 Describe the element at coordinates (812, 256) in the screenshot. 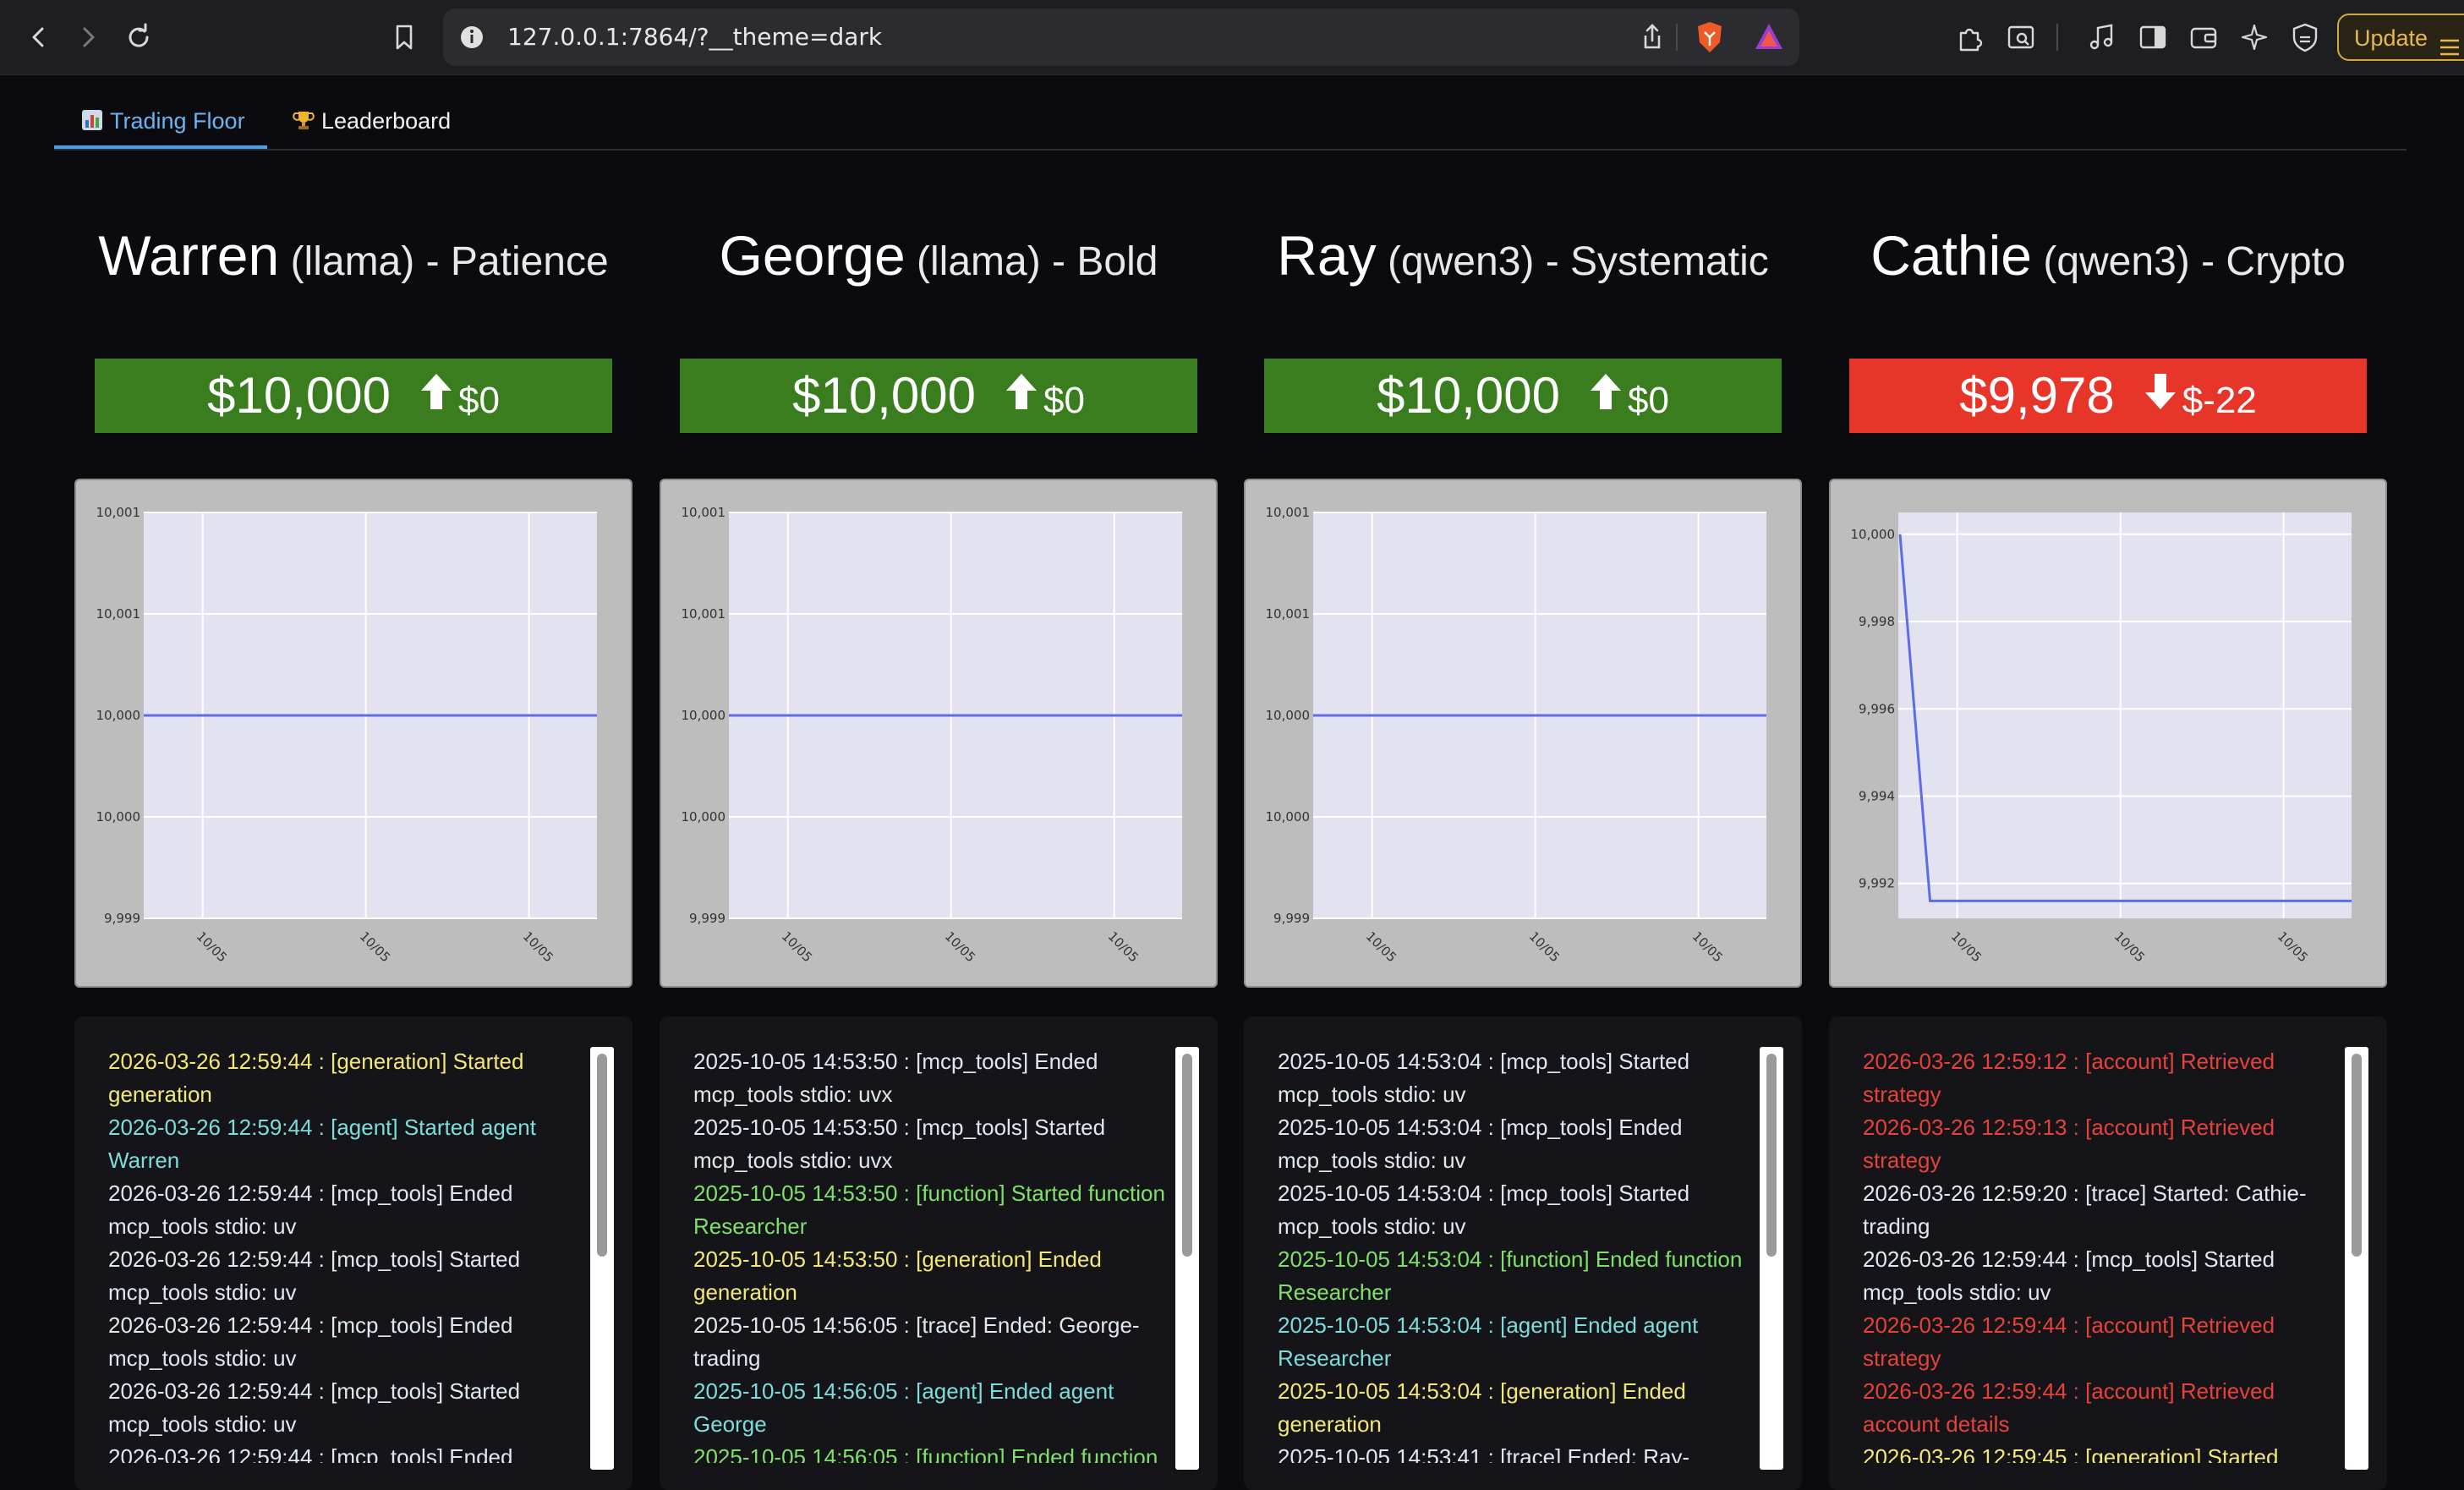

I see `trader-name: George` at that location.